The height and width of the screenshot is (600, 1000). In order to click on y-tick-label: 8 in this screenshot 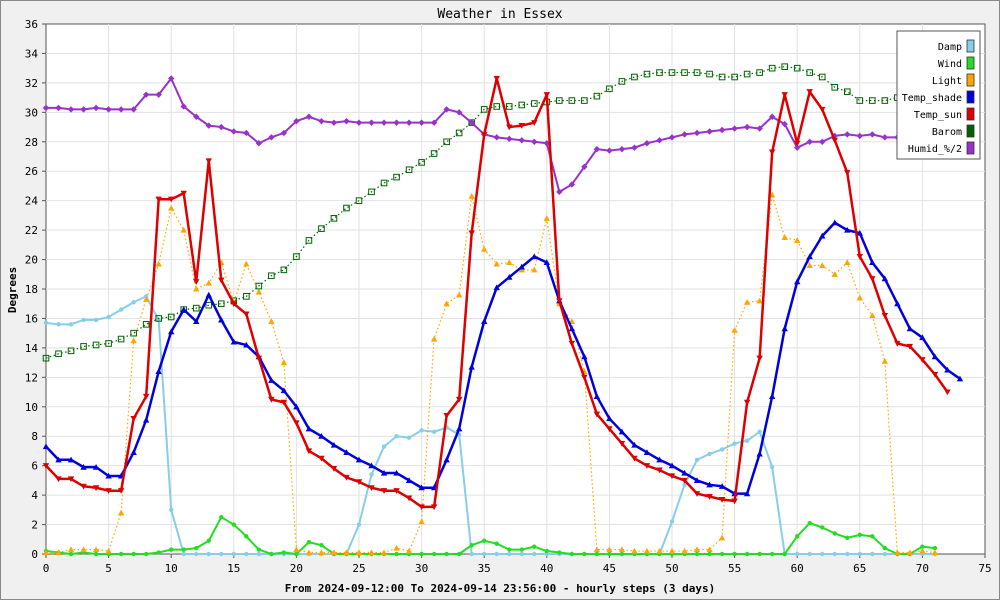, I will do `click(34, 436)`.